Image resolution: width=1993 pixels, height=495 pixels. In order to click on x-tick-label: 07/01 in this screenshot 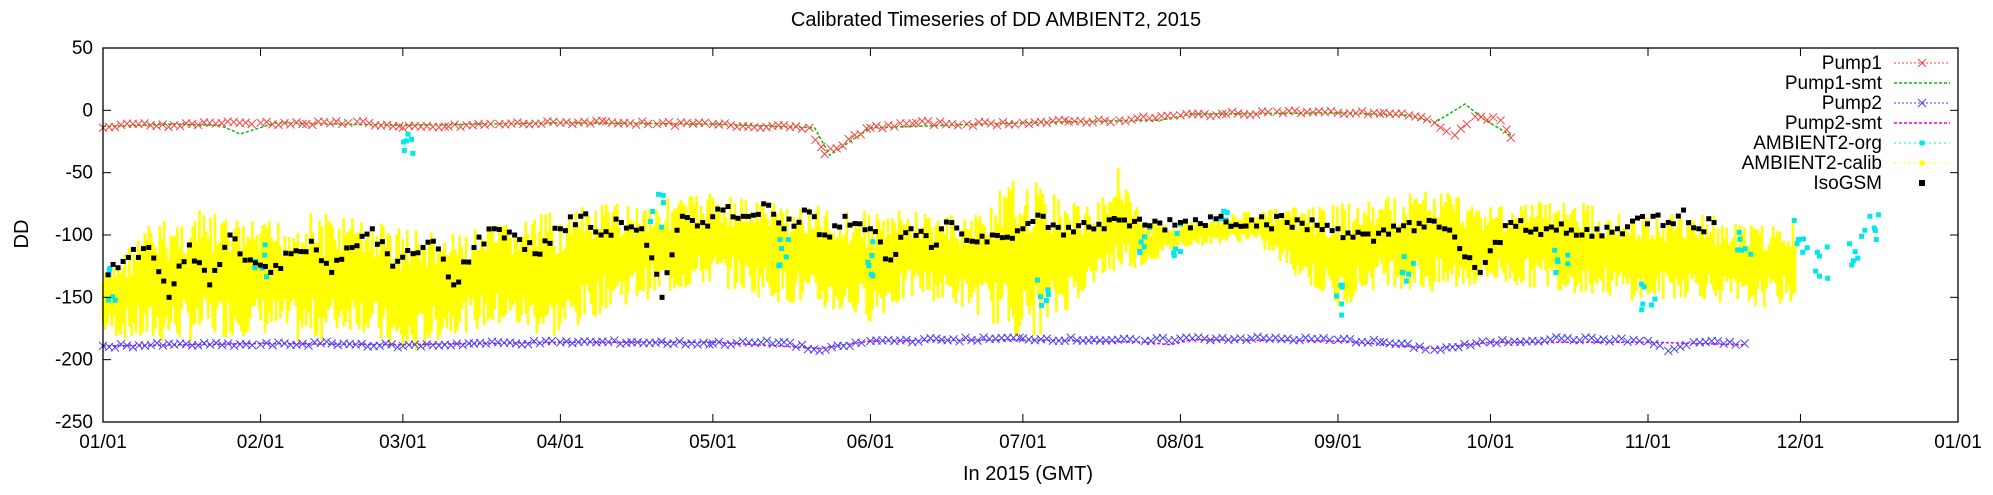, I will do `click(1023, 442)`.